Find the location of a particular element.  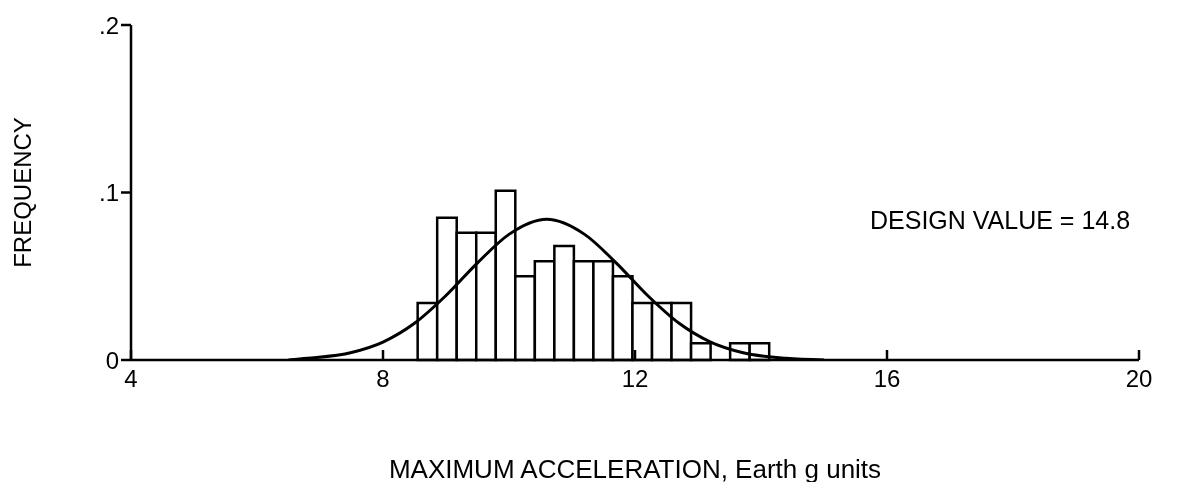

x-tick-label: 8 is located at coordinates (383, 379).